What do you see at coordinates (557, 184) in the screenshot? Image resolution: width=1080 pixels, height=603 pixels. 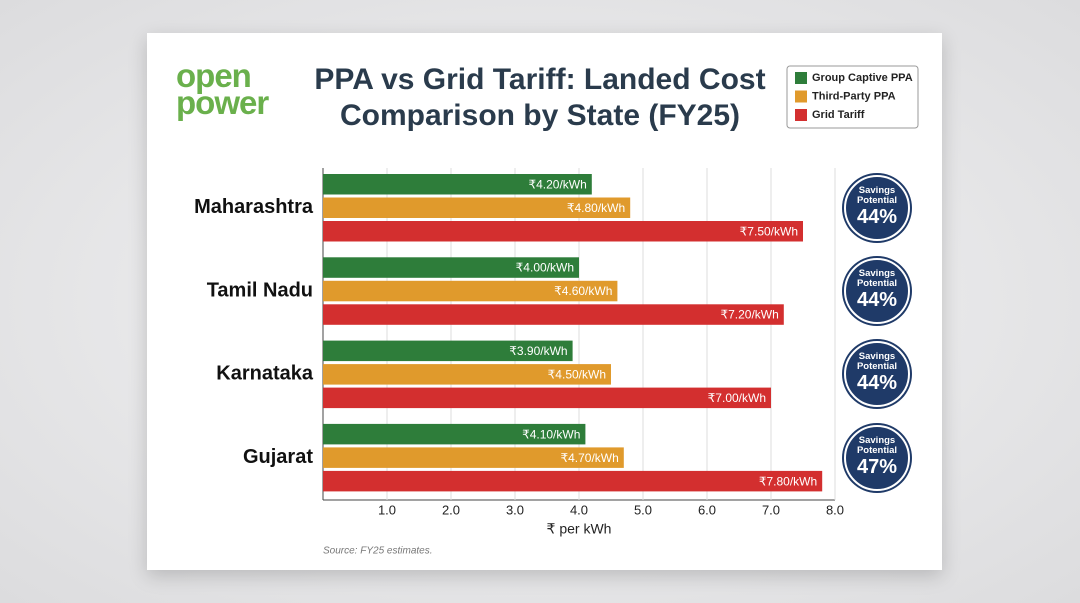 I see `value-label: ₹4.20/kWh` at bounding box center [557, 184].